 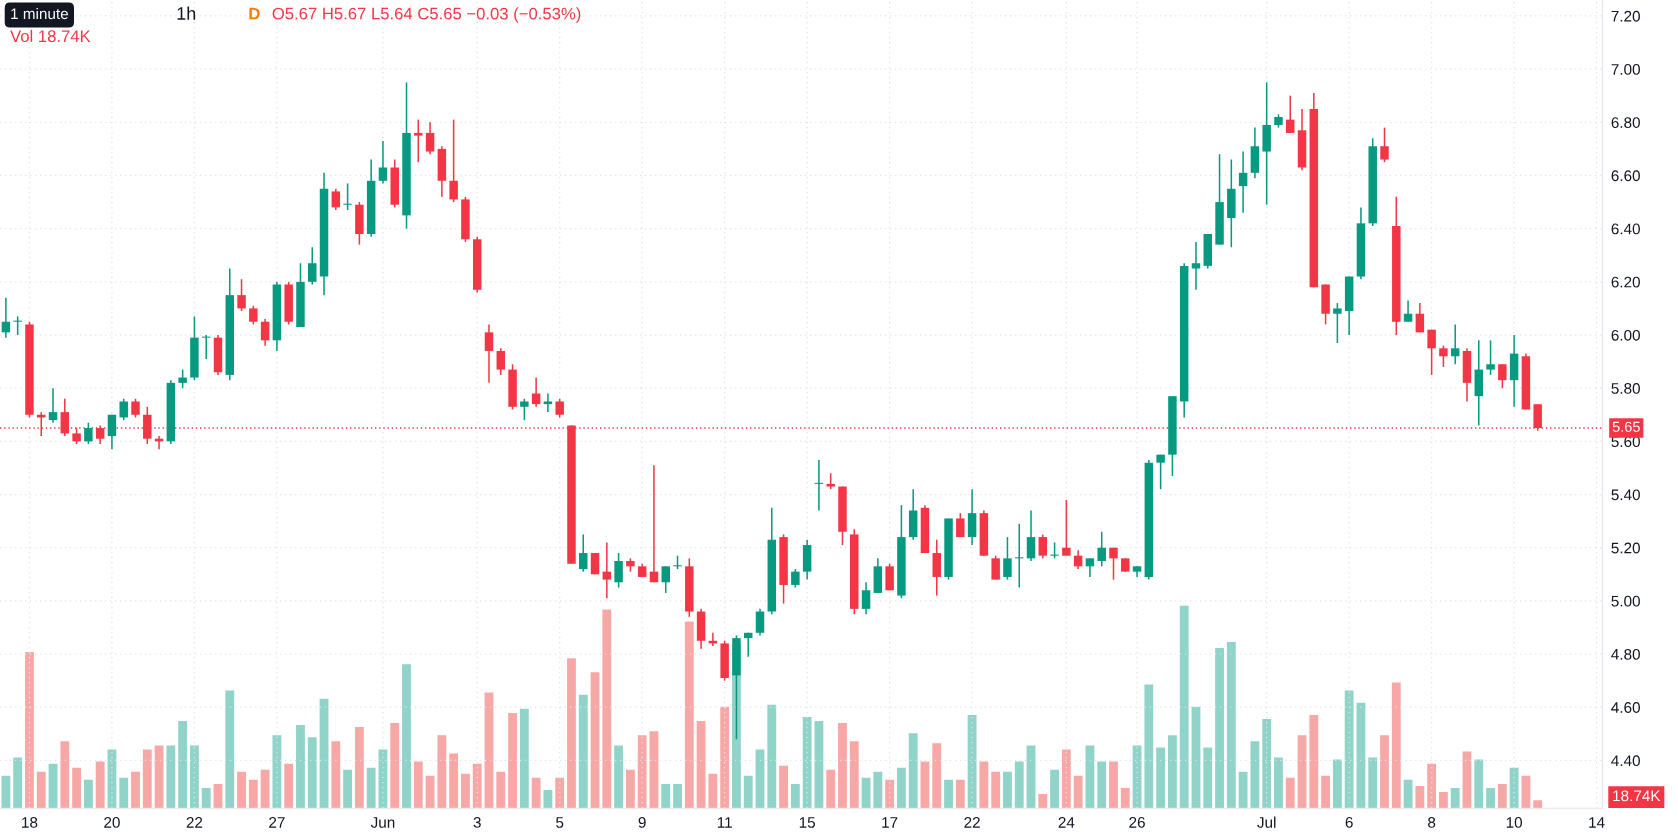 What do you see at coordinates (1266, 822) in the screenshot?
I see `x-tick-label: Jul` at bounding box center [1266, 822].